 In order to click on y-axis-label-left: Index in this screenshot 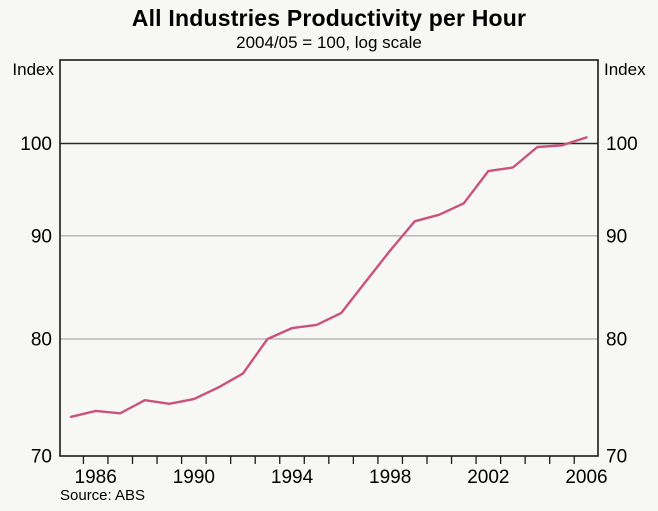, I will do `click(33, 69)`.